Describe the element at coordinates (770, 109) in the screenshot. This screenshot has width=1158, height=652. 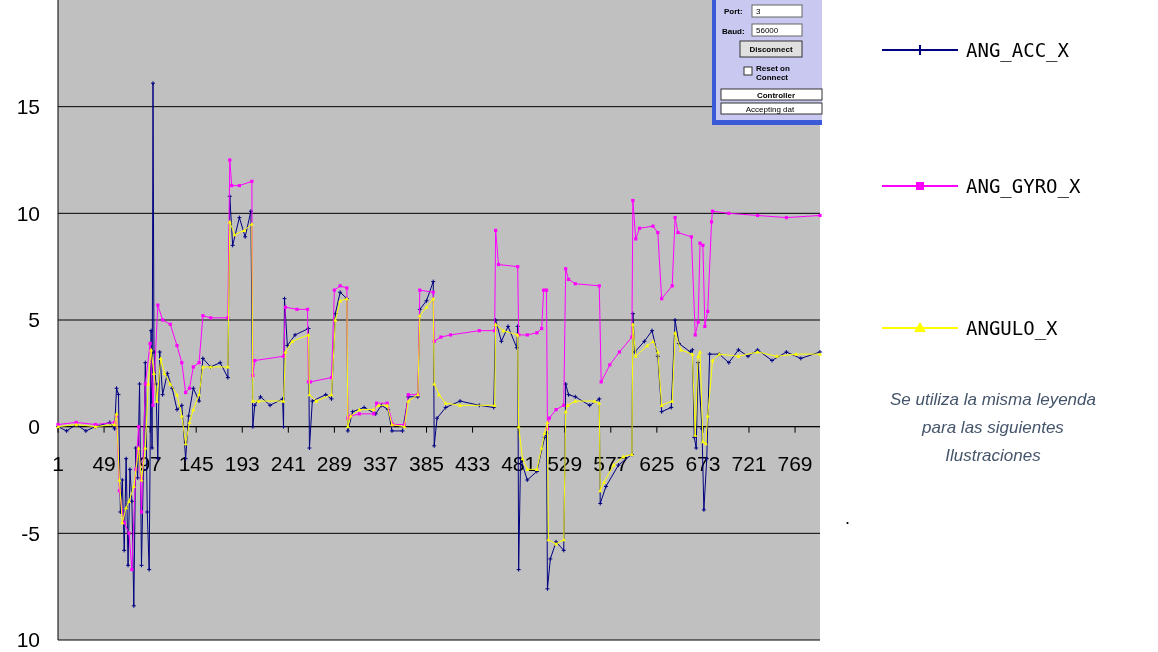
I see `annotation: Accepting dat` at that location.